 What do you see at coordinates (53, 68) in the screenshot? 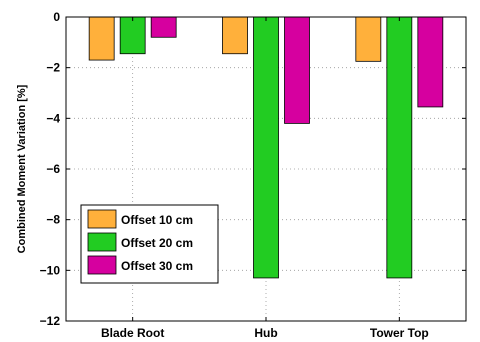
I see `y-tick-label: −2` at bounding box center [53, 68].